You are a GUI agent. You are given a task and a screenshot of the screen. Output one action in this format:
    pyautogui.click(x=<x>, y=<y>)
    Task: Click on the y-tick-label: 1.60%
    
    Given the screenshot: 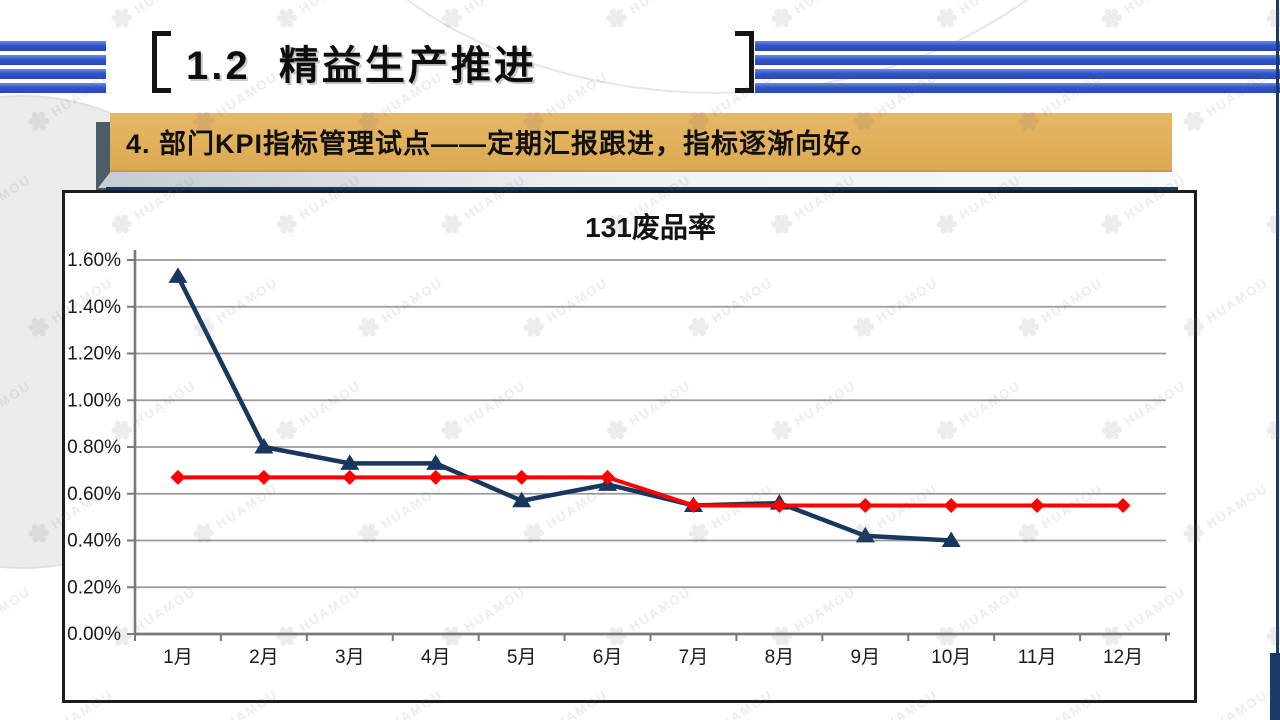 What is the action you would take?
    pyautogui.click(x=94, y=260)
    